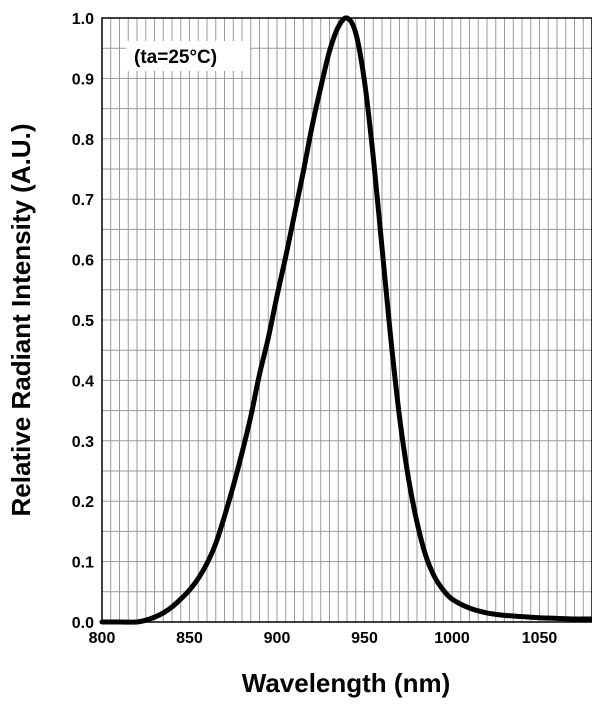 The width and height of the screenshot is (592, 704). I want to click on y-tick-label: 0.3, so click(83, 442).